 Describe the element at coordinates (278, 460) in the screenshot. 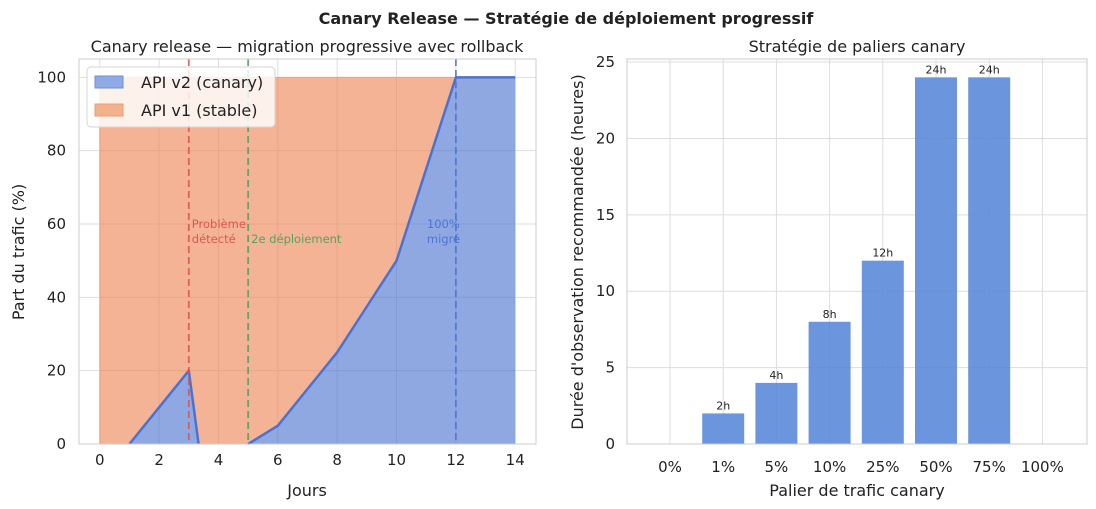

I see `x-tick-label: 6` at that location.